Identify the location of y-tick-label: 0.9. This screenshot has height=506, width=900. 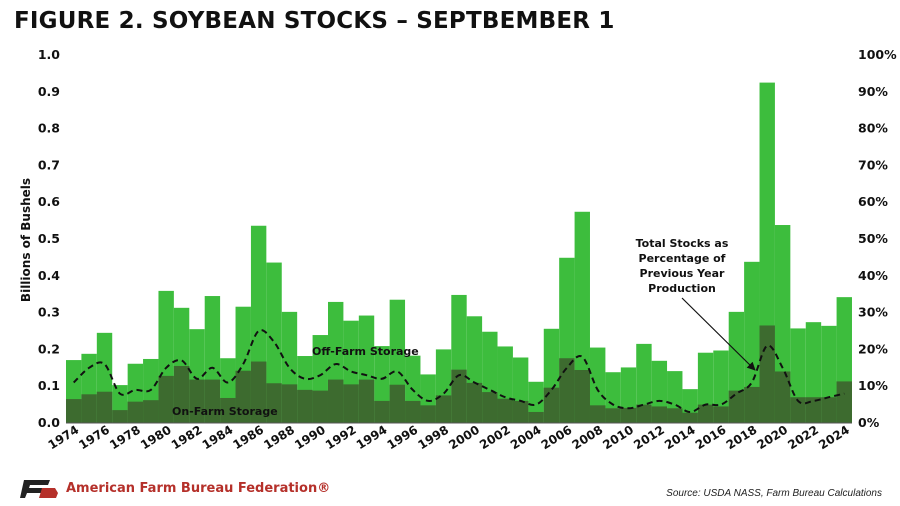
(49, 91).